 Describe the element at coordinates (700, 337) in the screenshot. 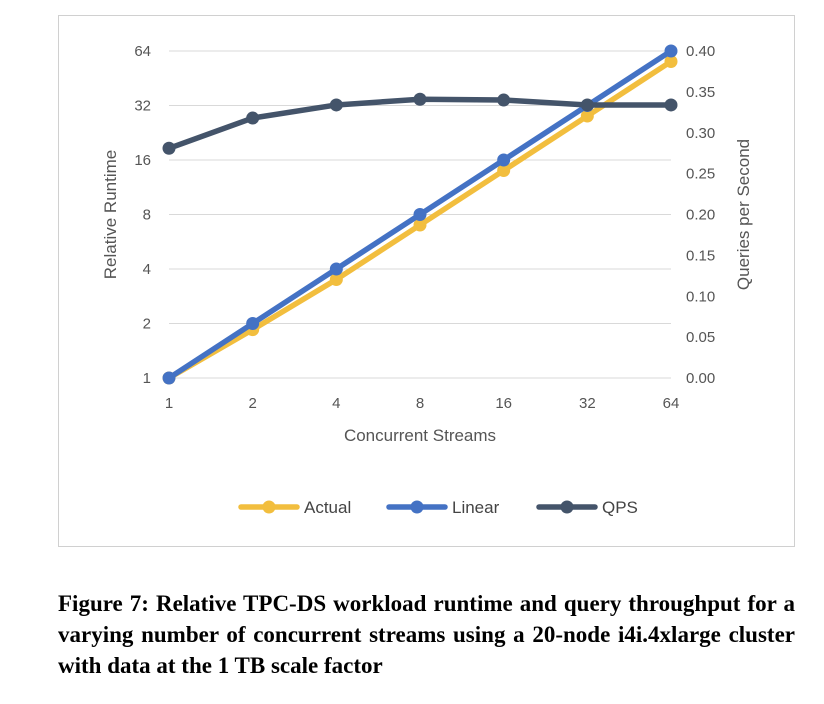

I see `y2-tick-label: 0.05` at that location.